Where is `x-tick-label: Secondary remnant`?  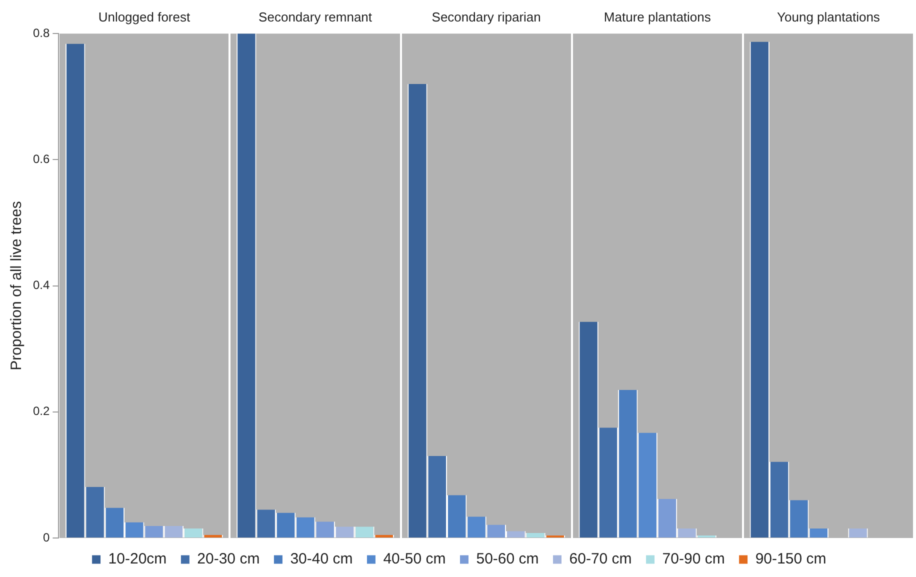 x-tick-label: Secondary remnant is located at coordinates (315, 16).